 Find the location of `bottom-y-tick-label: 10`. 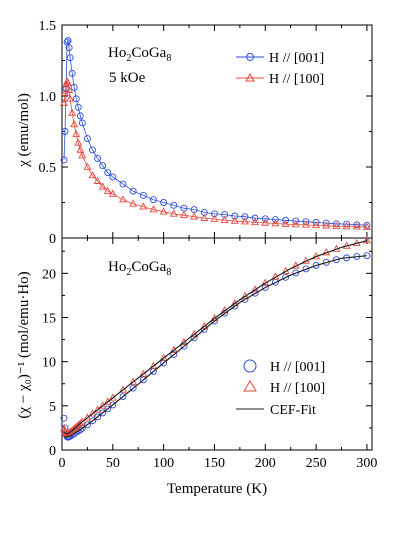

bottom-y-tick-label: 10 is located at coordinates (49, 363).